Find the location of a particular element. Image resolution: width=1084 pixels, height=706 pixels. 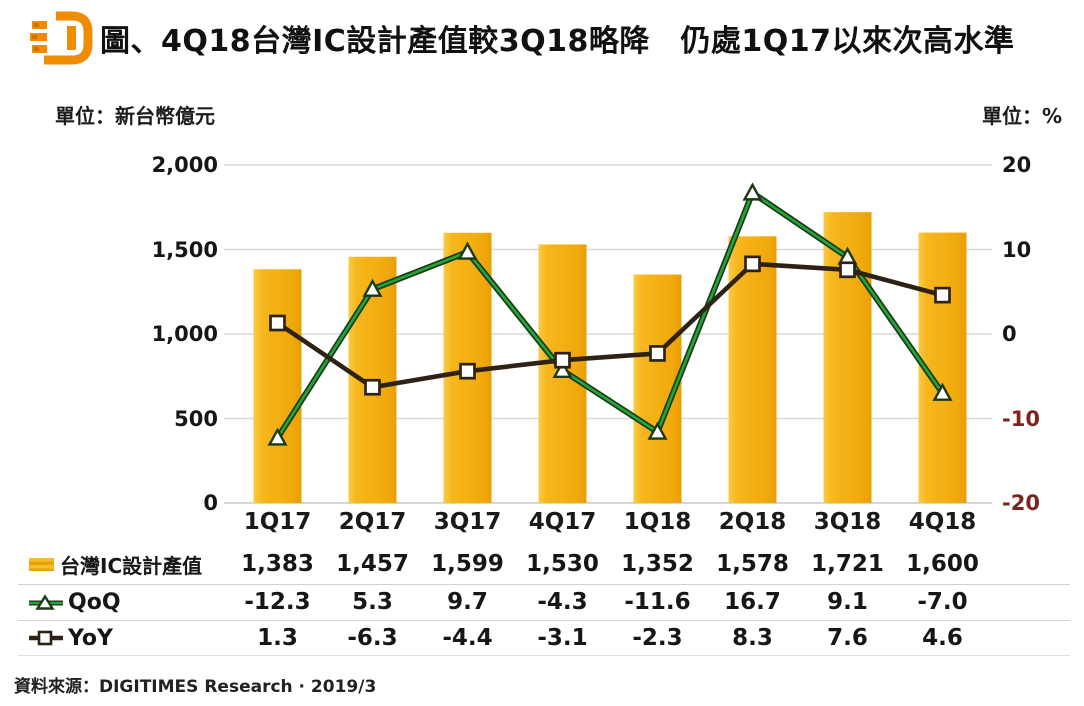

x-axis-label-4Q17: 4Q17 is located at coordinates (562, 522).